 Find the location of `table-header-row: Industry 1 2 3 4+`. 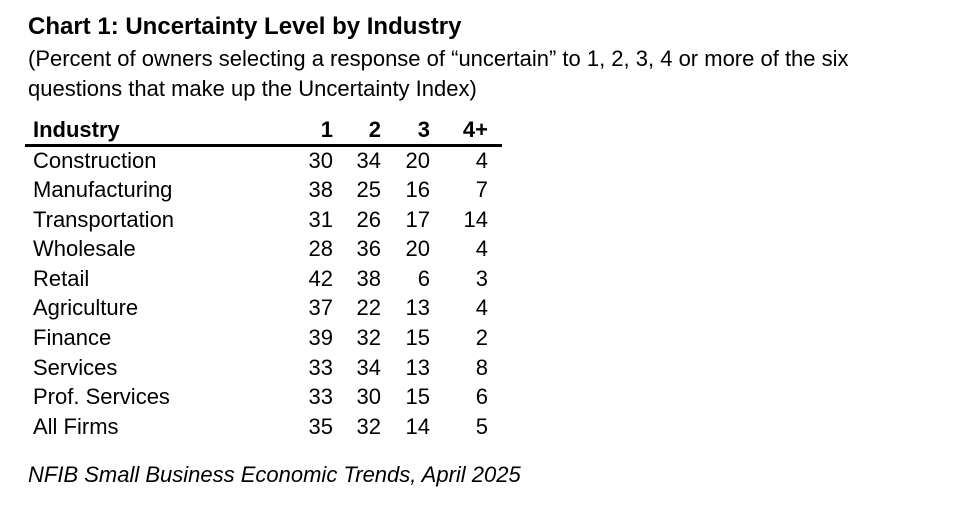

table-header-row: Industry 1 2 3 4+ is located at coordinates (263, 132).